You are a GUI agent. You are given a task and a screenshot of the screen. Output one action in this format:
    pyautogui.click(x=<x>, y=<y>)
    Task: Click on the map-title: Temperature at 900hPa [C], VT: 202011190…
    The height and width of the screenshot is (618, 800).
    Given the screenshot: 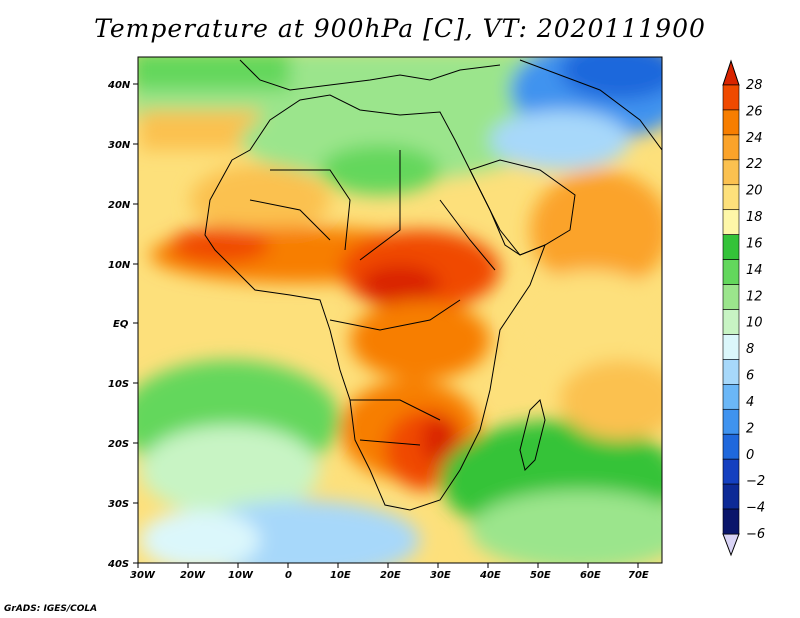 What is the action you would take?
    pyautogui.click(x=400, y=28)
    